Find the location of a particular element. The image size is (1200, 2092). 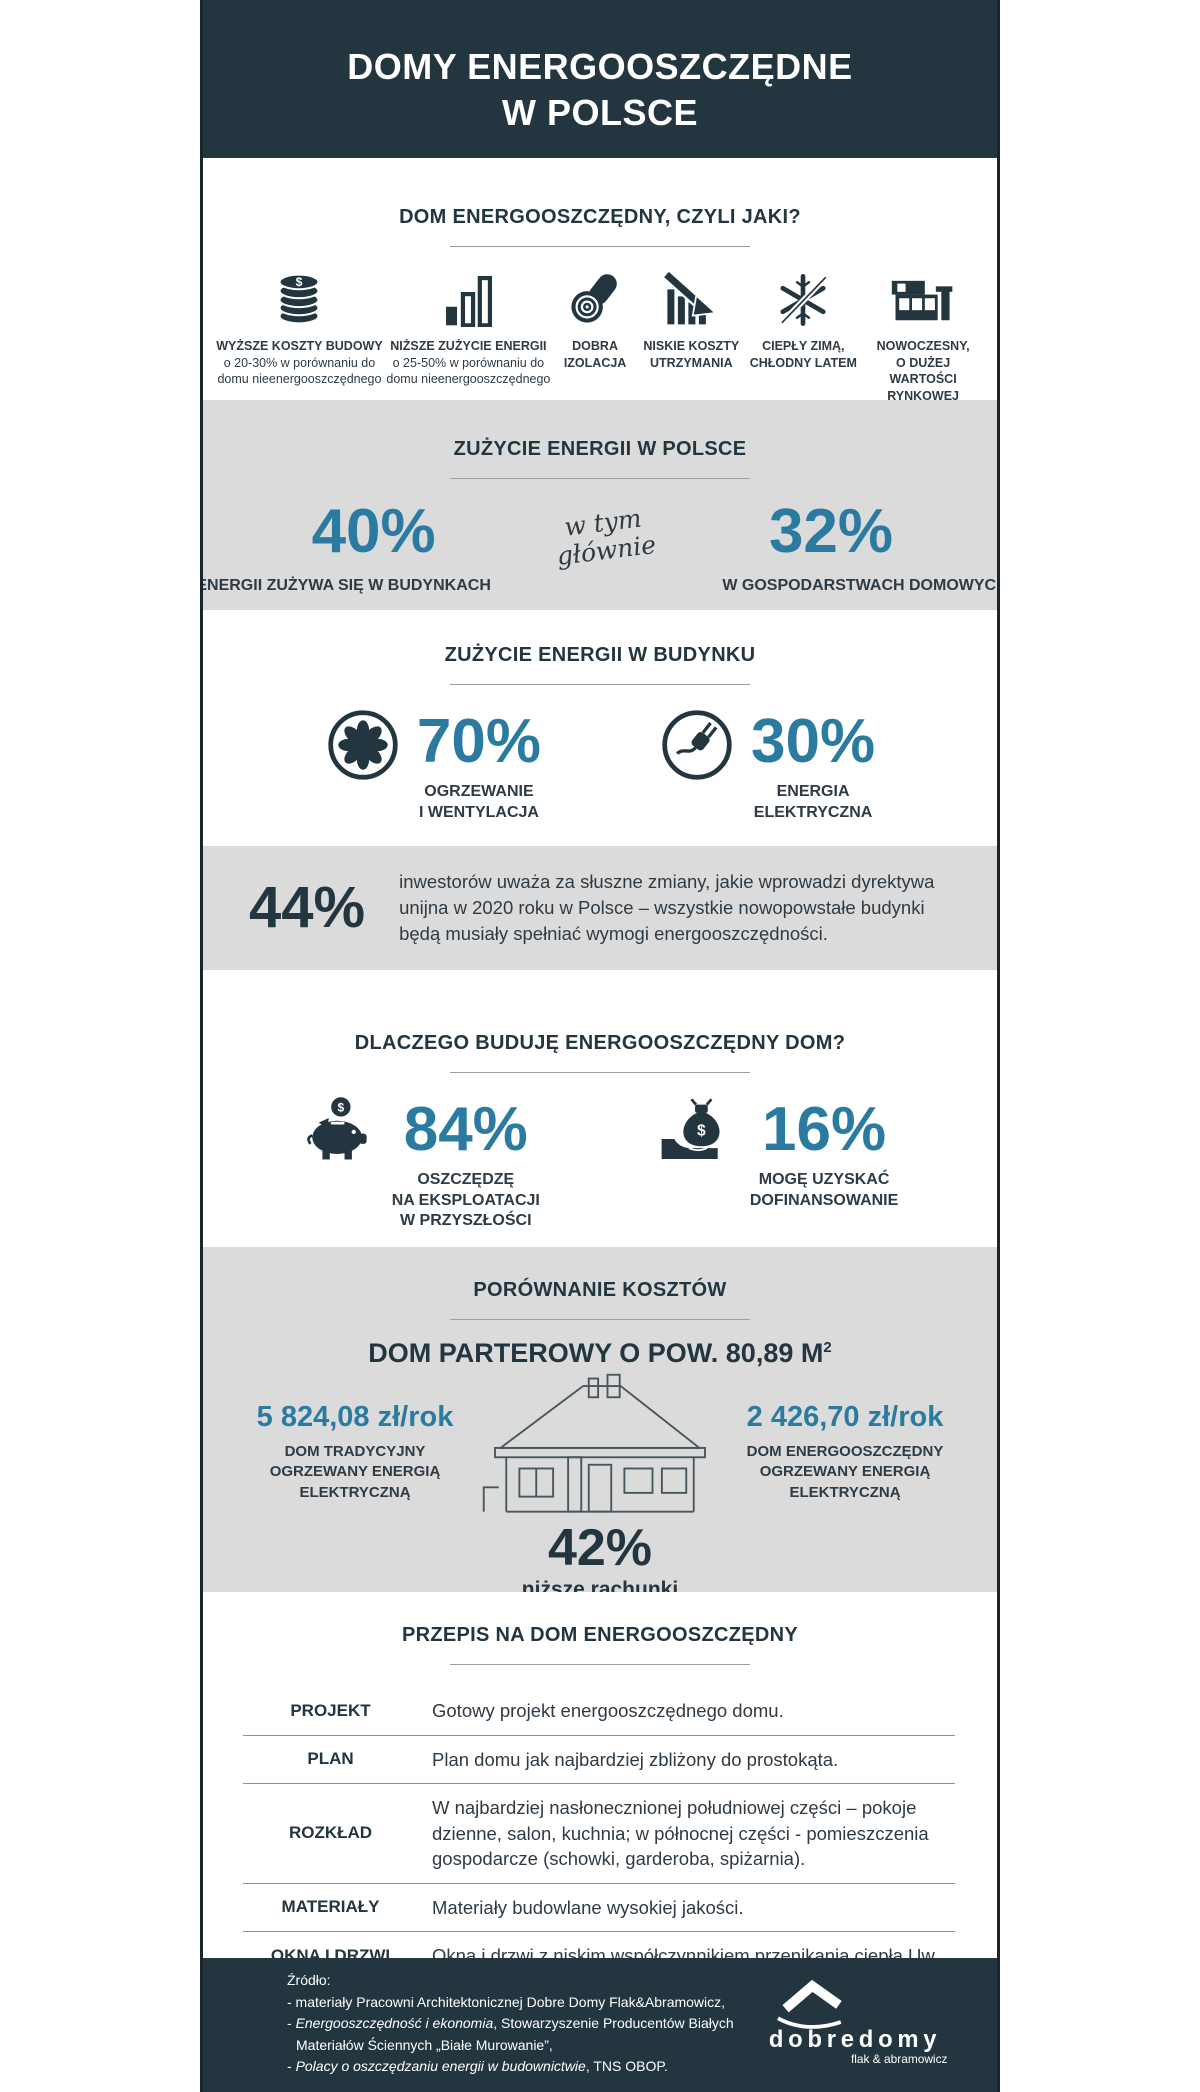

savings-result: 42% niższe rachunki is located at coordinates (600, 1557).